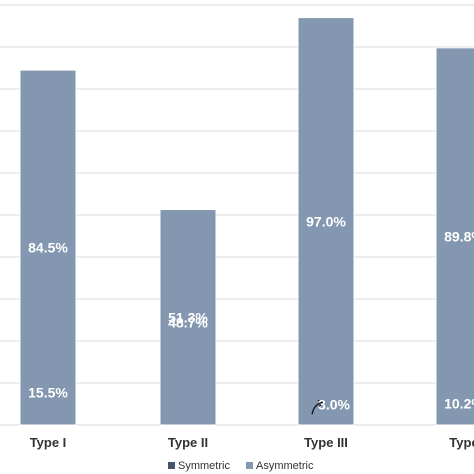  Describe the element at coordinates (334, 404) in the screenshot. I see `data-label: 3.0%` at that location.